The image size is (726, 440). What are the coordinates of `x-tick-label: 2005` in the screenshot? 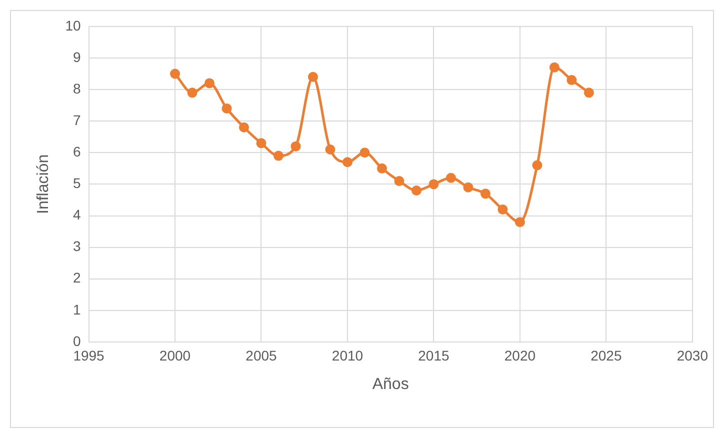 It's located at (262, 355).